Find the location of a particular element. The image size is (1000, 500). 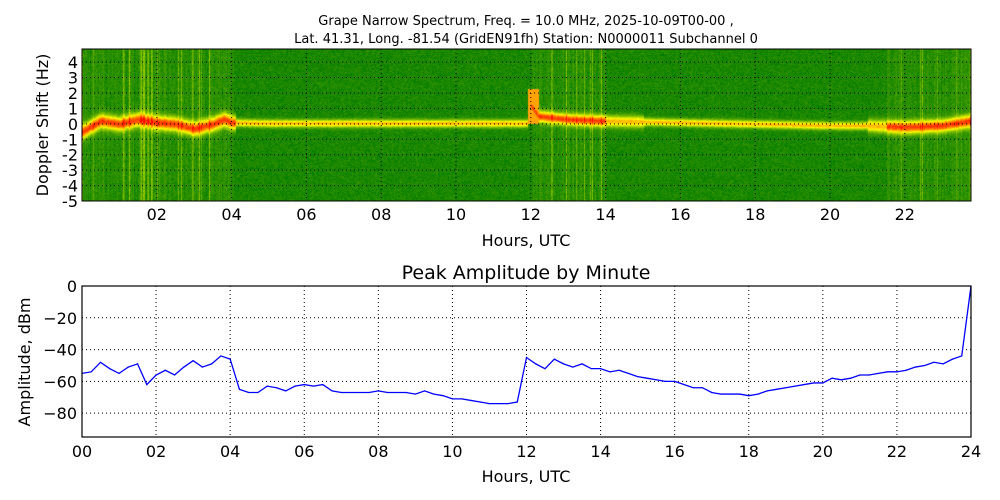

spectrogram-xtick-label: 12 is located at coordinates (531, 214).